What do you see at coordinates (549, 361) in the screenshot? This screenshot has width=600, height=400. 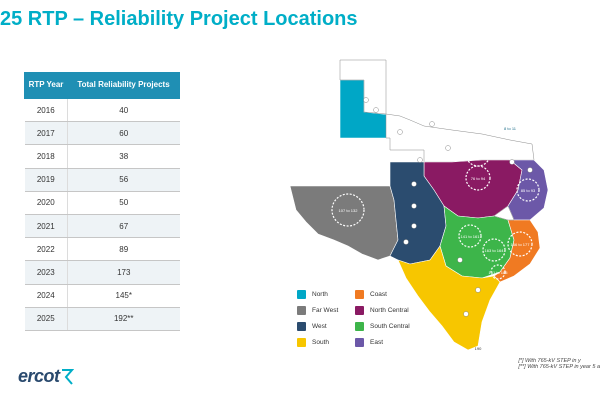 I see `footnote-1: [*] With 765-kV STEP in y` at bounding box center [549, 361].